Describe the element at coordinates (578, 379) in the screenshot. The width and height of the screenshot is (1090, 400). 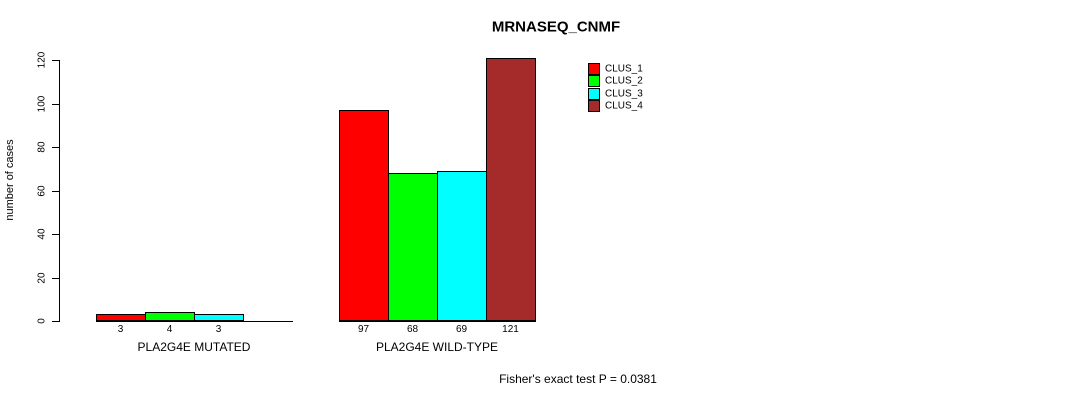
I see `fisher-test-annotation: Fisher's exact test P = 0.0381` at that location.